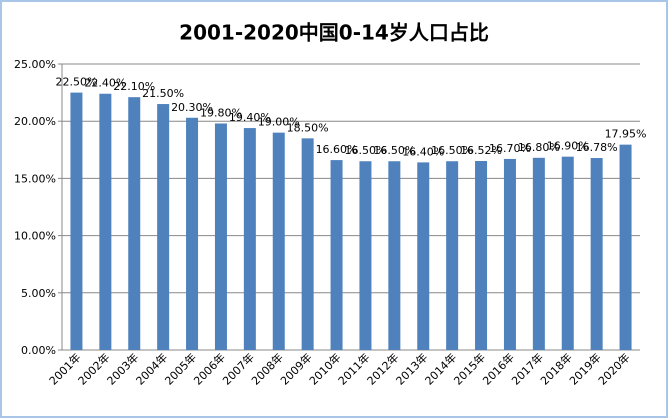 This screenshot has width=668, height=418. What do you see at coordinates (38, 293) in the screenshot?
I see `y-tick-label: 5.00%` at bounding box center [38, 293].